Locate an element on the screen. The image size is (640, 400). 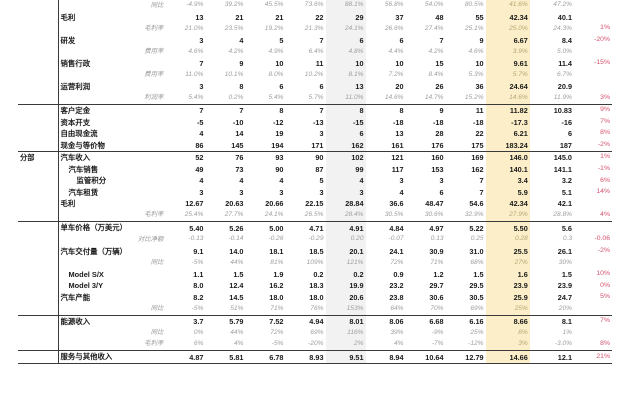
row-sublabel: 对比净额 is located at coordinates (150, 239).